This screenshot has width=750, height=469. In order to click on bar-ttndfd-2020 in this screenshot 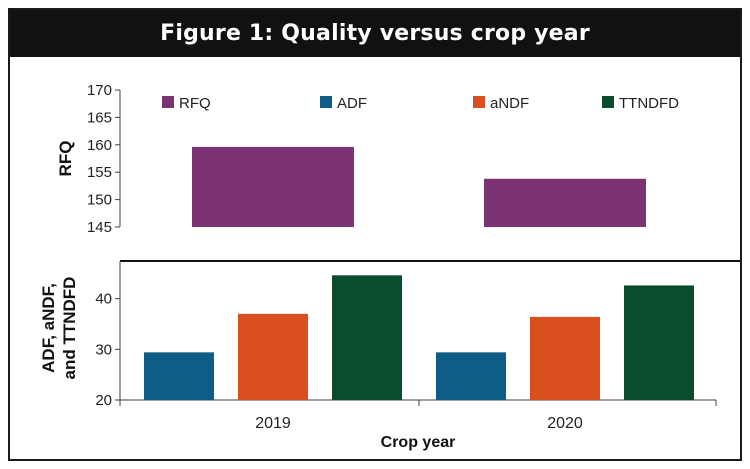, I will do `click(659, 342)`.